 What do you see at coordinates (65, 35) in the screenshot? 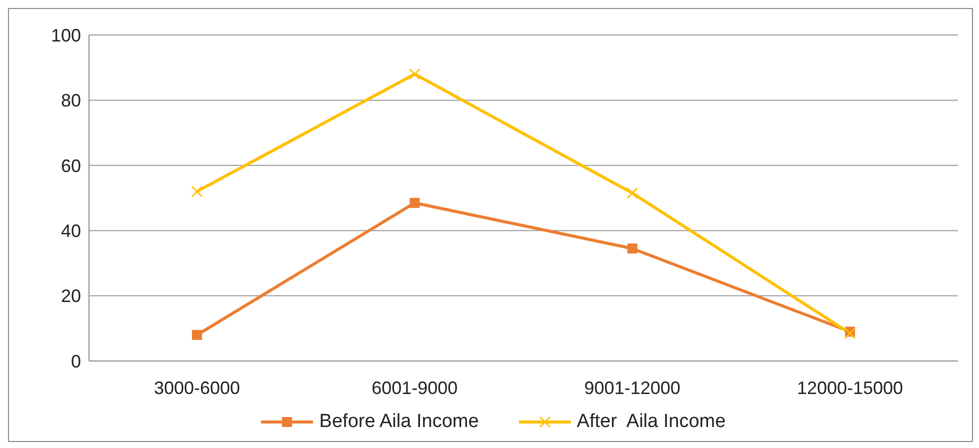
I see `y-tick-label: 100` at bounding box center [65, 35].